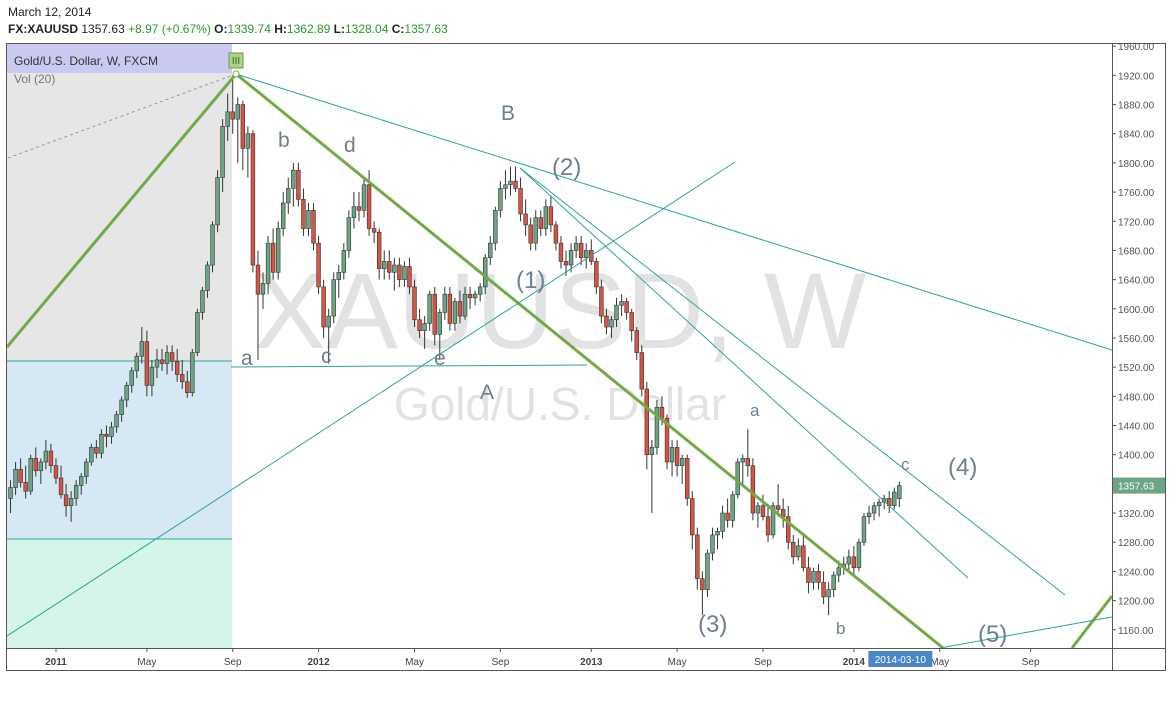 This screenshot has width=1172, height=727. I want to click on y-tick-label: 1480.00, so click(1136, 397).